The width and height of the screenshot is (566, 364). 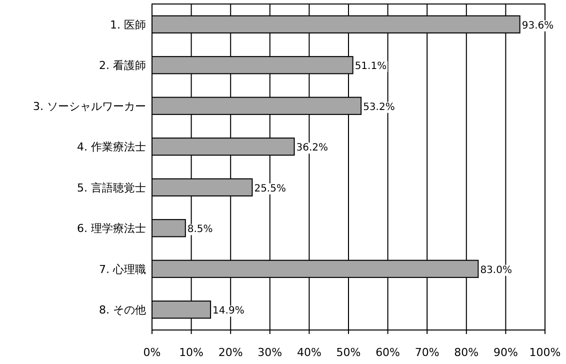 I want to click on data-label: 8.5%, so click(x=200, y=230).